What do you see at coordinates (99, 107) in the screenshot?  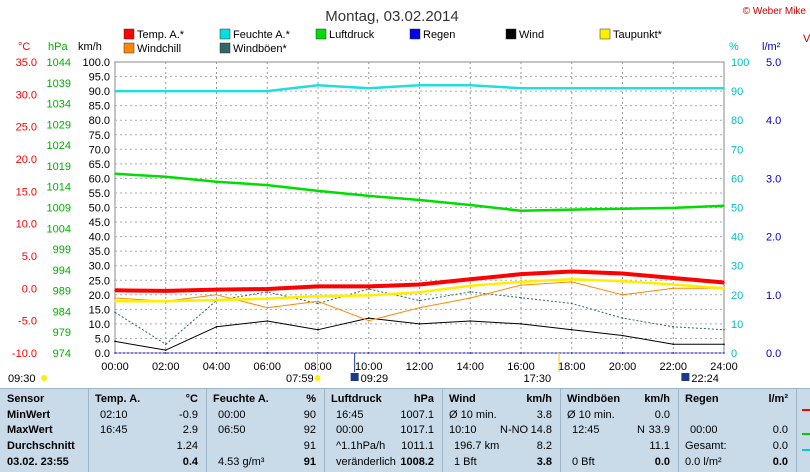 I see `wind-tick-label: 85.0` at bounding box center [99, 107].